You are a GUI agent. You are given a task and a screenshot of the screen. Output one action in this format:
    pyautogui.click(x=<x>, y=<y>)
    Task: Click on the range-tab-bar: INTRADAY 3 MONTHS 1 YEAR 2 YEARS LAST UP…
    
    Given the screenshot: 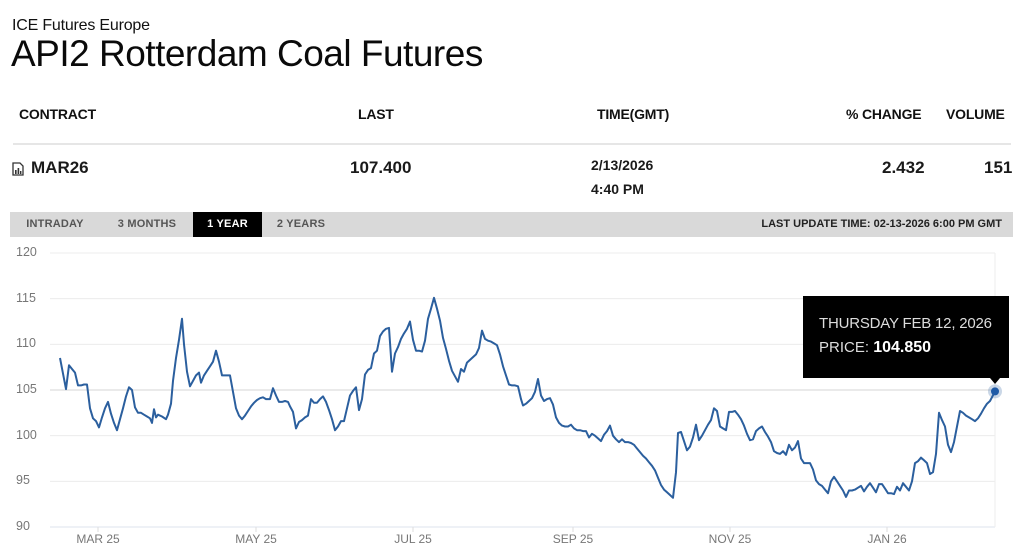 What is the action you would take?
    pyautogui.click(x=511, y=224)
    